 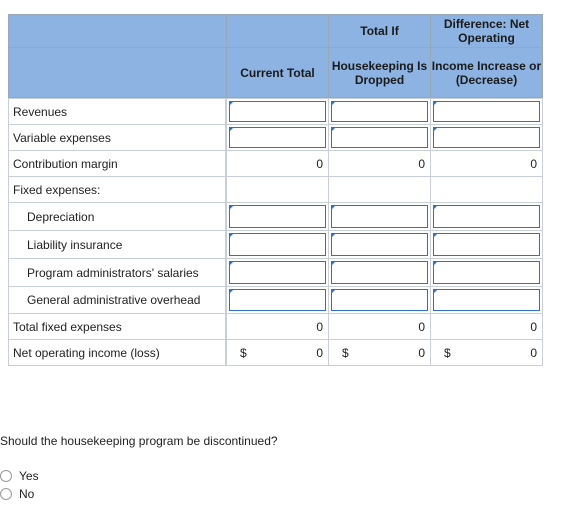 I want to click on input-diff-liability-insurance, so click(x=486, y=244).